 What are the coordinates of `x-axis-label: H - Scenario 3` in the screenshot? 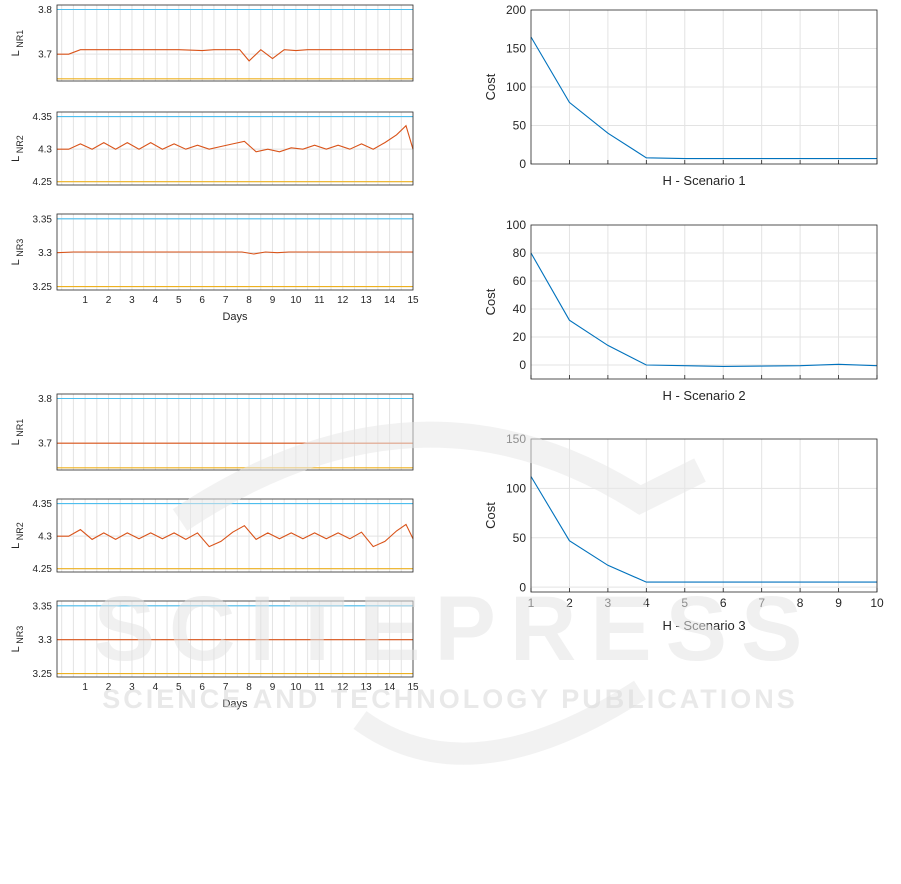 It's located at (703, 625).